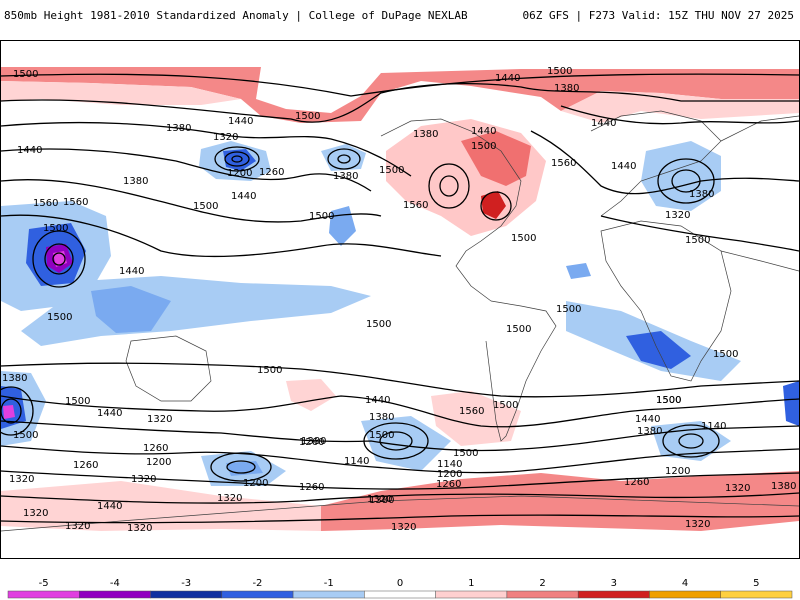 This screenshot has width=800, height=600. What do you see at coordinates (759, 193) in the screenshot?
I see `coastline-asia` at bounding box center [759, 193].